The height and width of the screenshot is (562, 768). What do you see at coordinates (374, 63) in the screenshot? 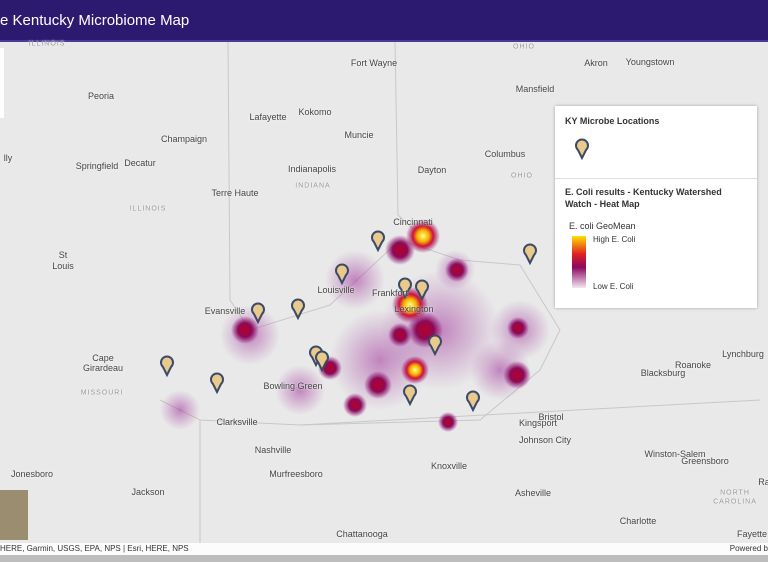
I see `place-label: Fort Wayne` at bounding box center [374, 63].